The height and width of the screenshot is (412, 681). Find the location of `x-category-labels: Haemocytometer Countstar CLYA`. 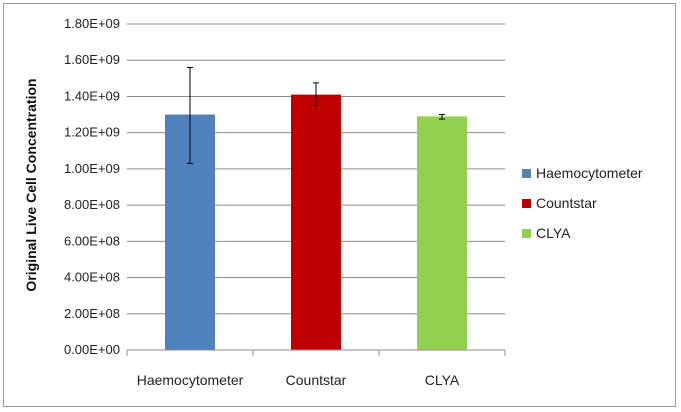

x-category-labels: Haemocytometer Countstar CLYA is located at coordinates (298, 380).